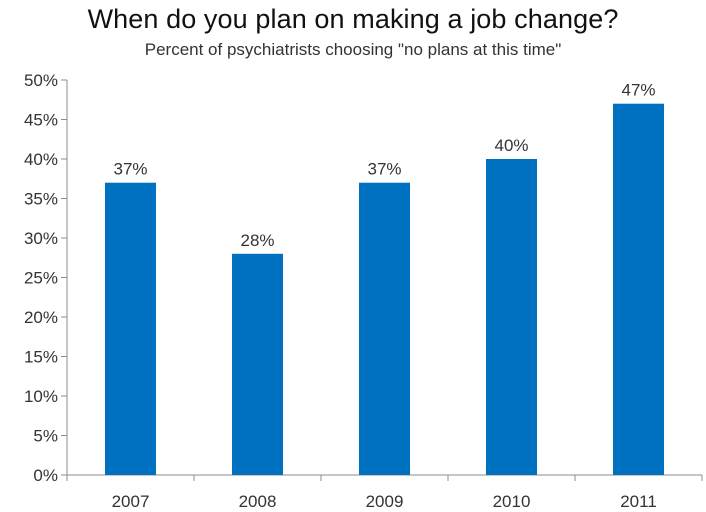 This screenshot has height=512, width=706. I want to click on bar-2011, so click(638, 289).